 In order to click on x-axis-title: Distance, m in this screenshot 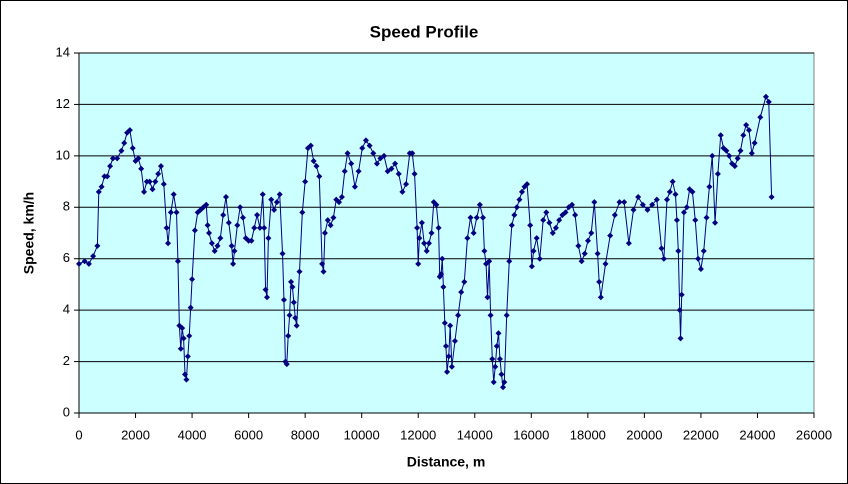, I will do `click(446, 462)`.